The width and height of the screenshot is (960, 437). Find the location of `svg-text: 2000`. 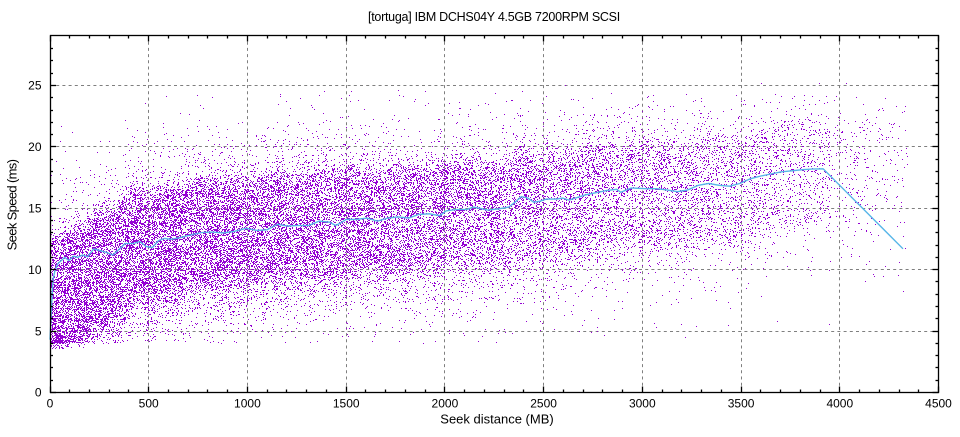

svg-text: 2000 is located at coordinates (445, 404).